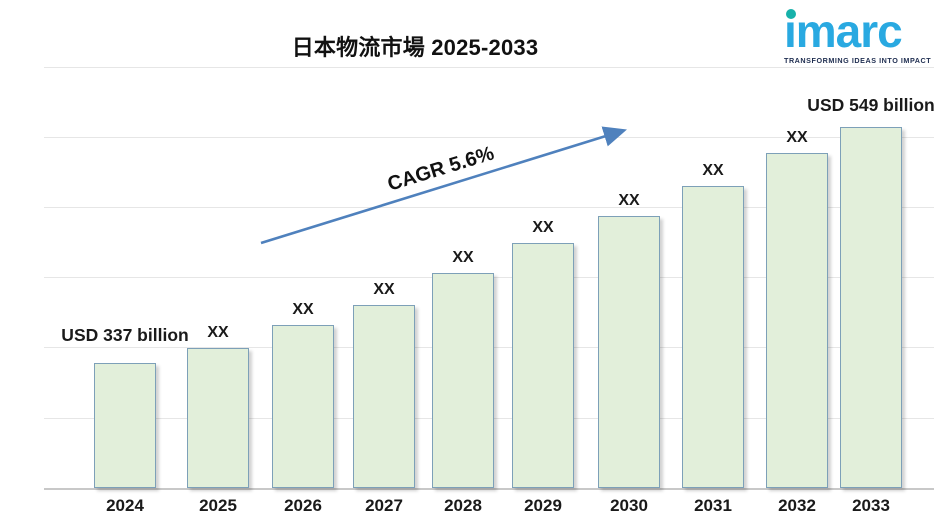  I want to click on year-label-2028: 2028, so click(463, 505).